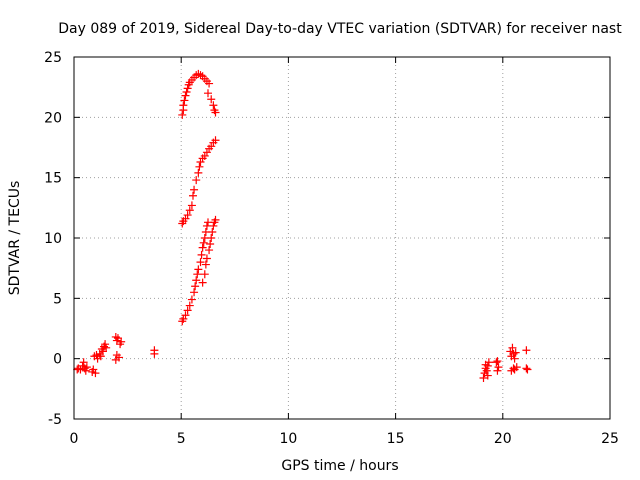 This screenshot has width=640, height=480. What do you see at coordinates (57, 299) in the screenshot?
I see `y-tick-label: 5` at bounding box center [57, 299].